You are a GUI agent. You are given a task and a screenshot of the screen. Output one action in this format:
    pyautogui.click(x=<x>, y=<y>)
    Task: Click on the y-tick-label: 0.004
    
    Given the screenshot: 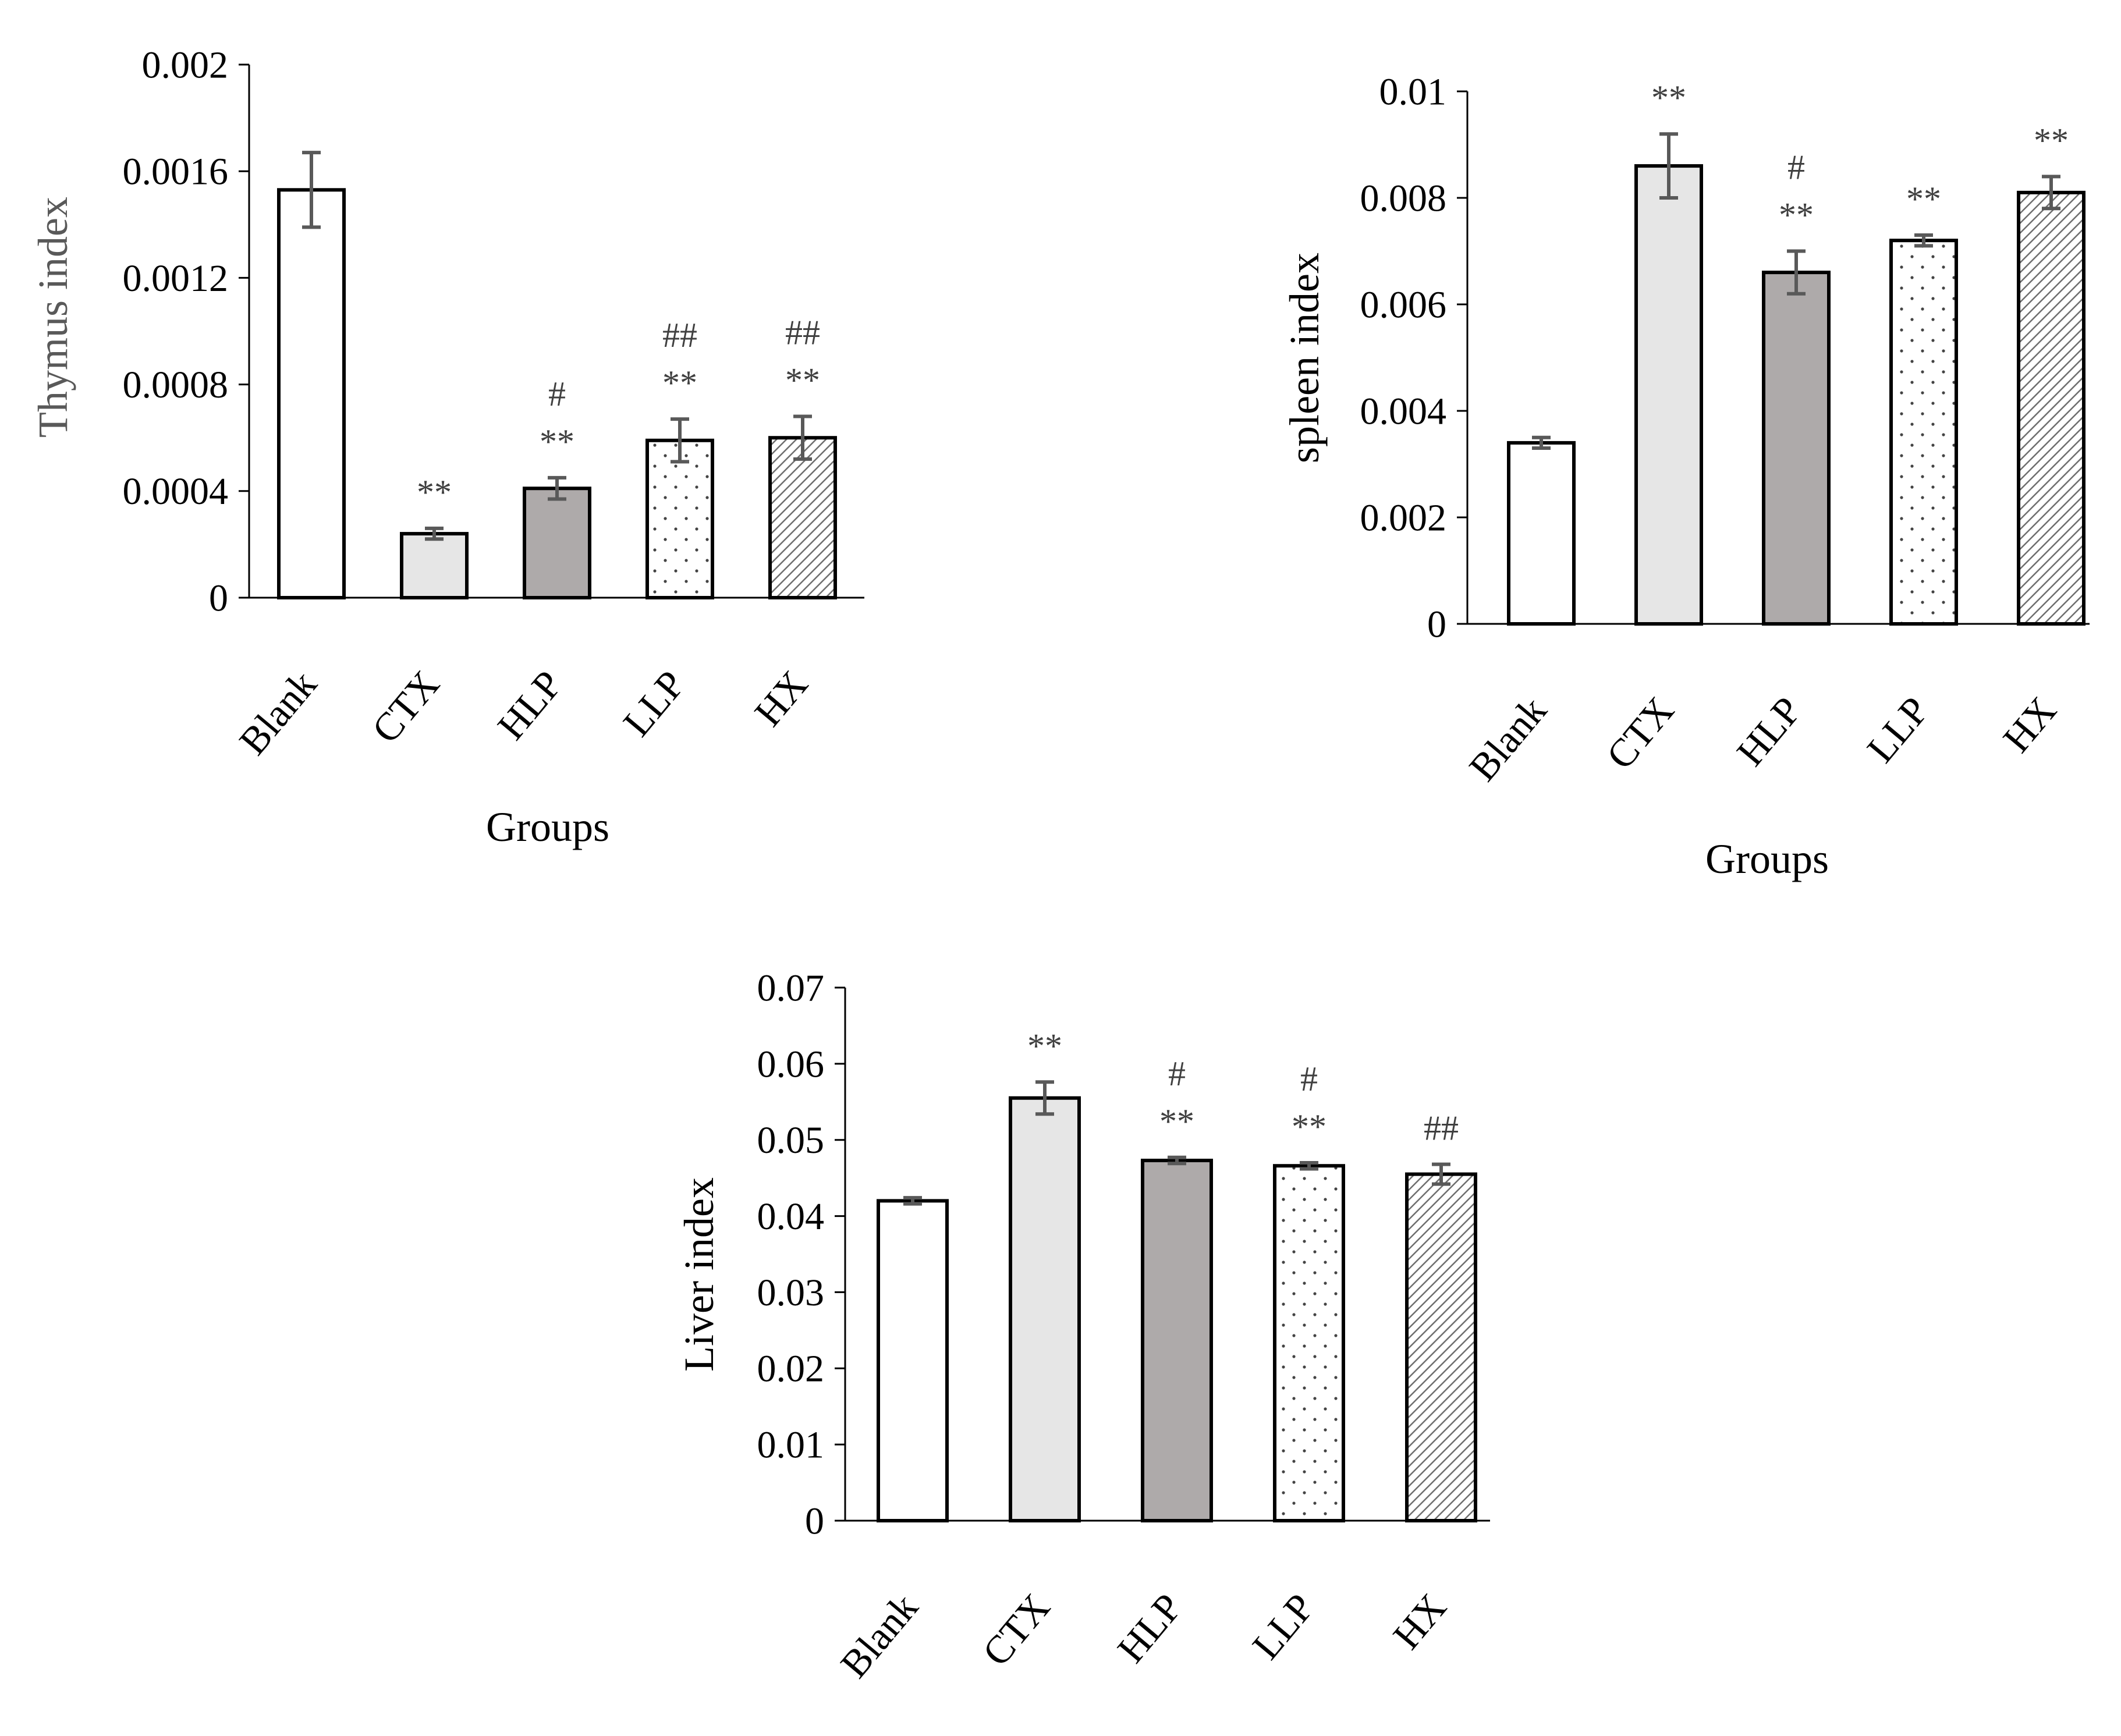 What is the action you would take?
    pyautogui.click(x=1404, y=411)
    